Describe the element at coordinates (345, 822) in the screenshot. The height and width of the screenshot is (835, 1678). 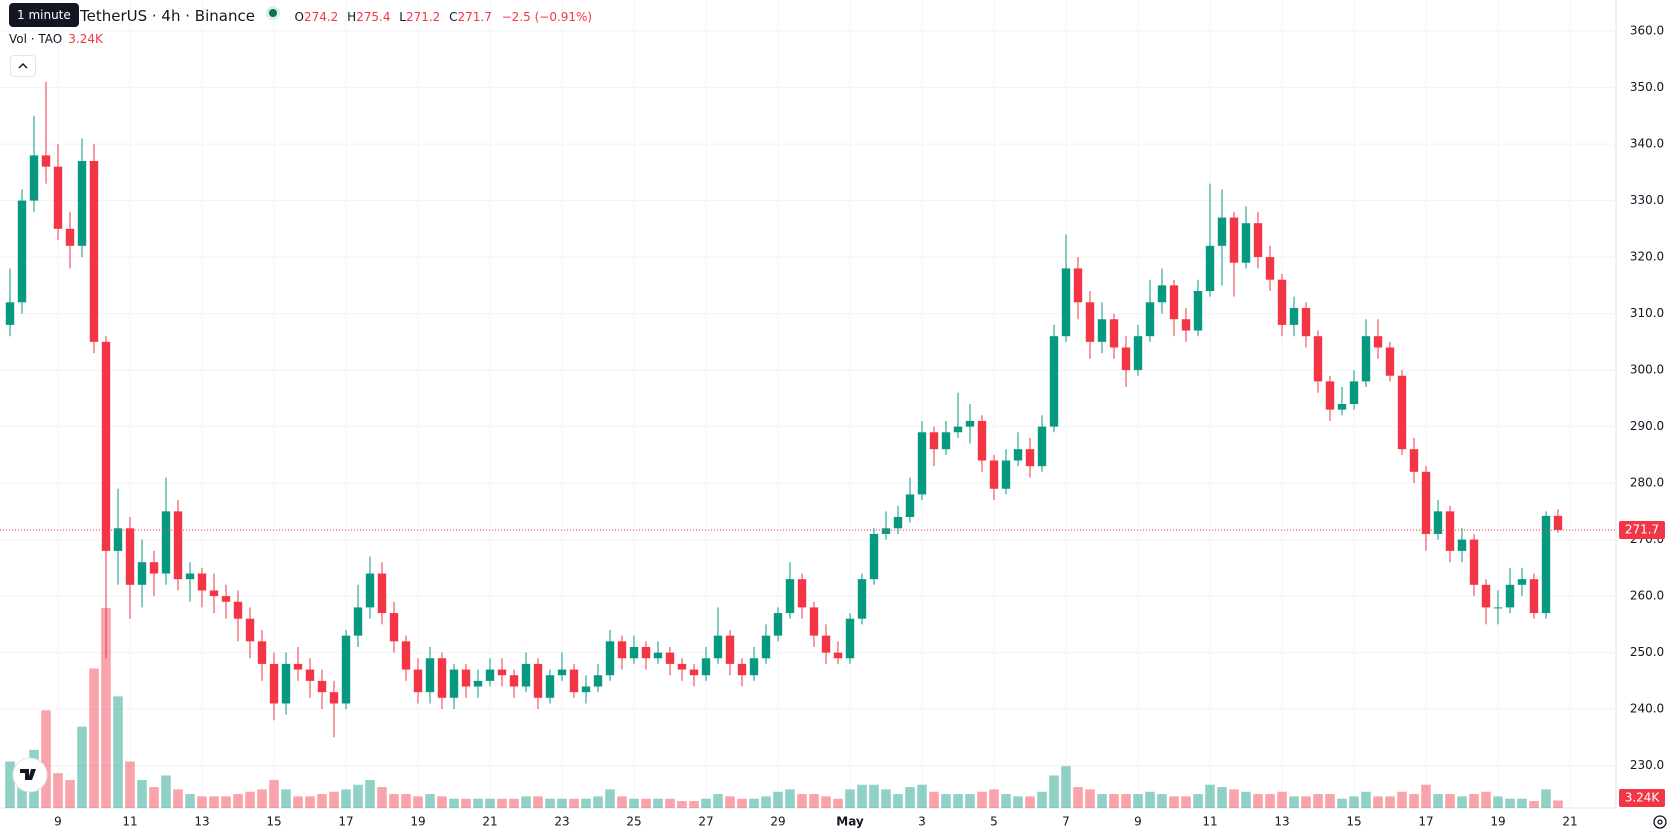
I see `x-tick-label: 17` at that location.